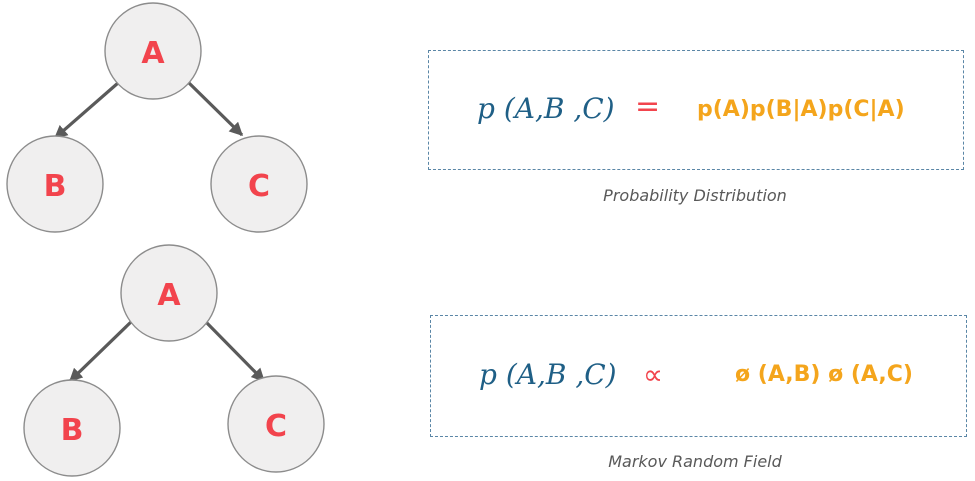 This screenshot has width=975, height=481. I want to click on proportional-to-operator: ∝, so click(653, 374).